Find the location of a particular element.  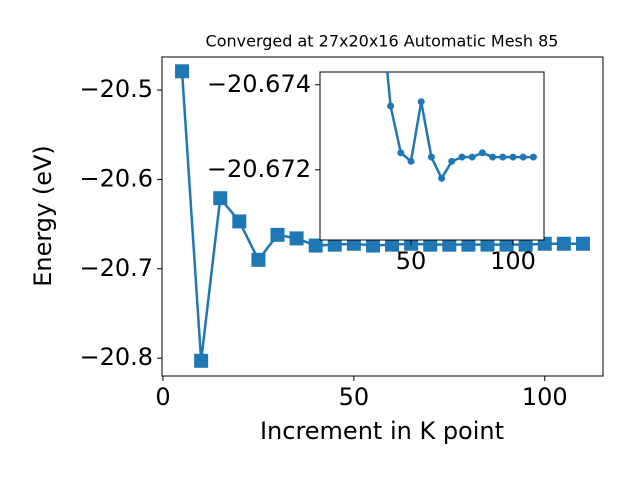

y-tick-label: −20.6 is located at coordinates (116, 178).